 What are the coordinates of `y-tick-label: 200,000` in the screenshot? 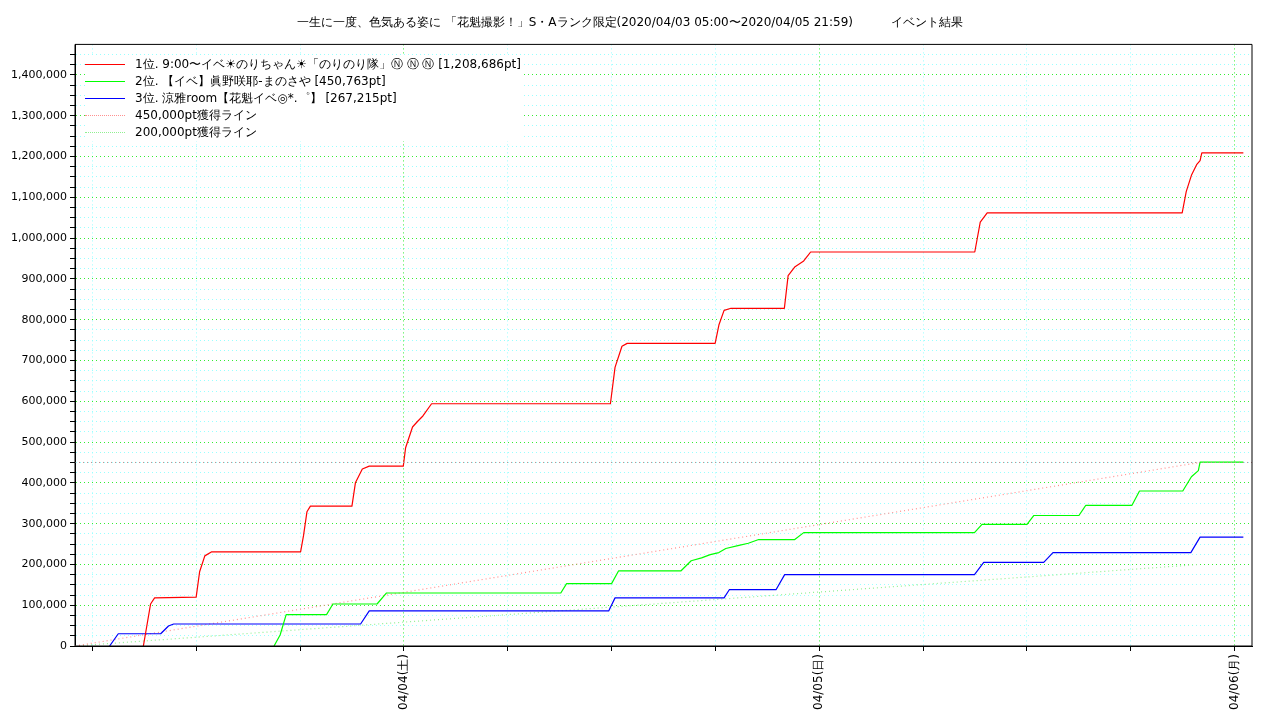 It's located at (44, 564).